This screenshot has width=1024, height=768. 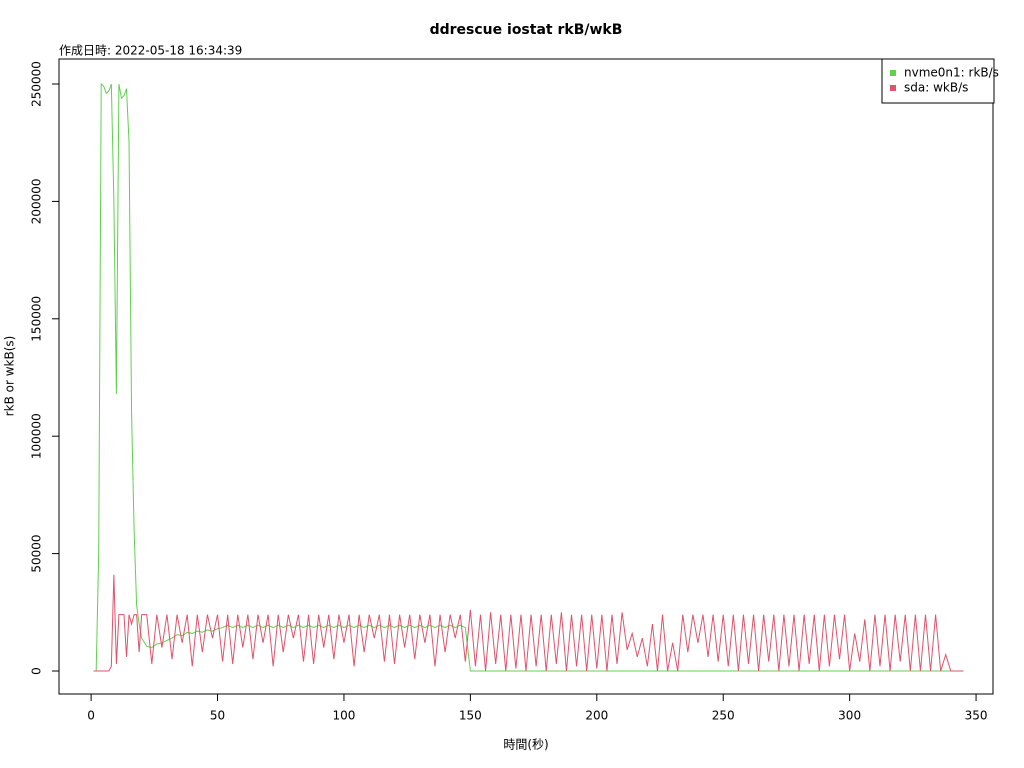 What do you see at coordinates (951, 73) in the screenshot?
I see `legend-label: nvme0n1: rkB/s` at bounding box center [951, 73].